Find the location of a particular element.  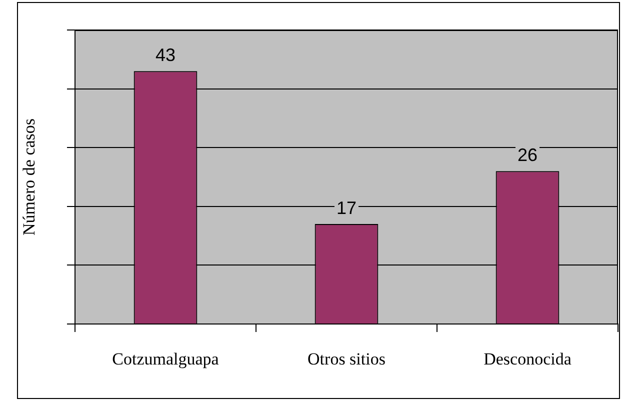

y-axis-title: Número de casos is located at coordinates (29, 177).